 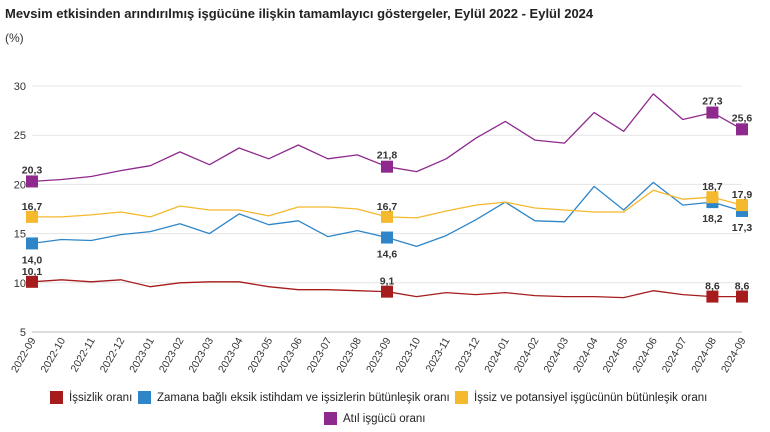 What do you see at coordinates (409, 355) in the screenshot?
I see `x-tick-label: 2023-10` at bounding box center [409, 355].